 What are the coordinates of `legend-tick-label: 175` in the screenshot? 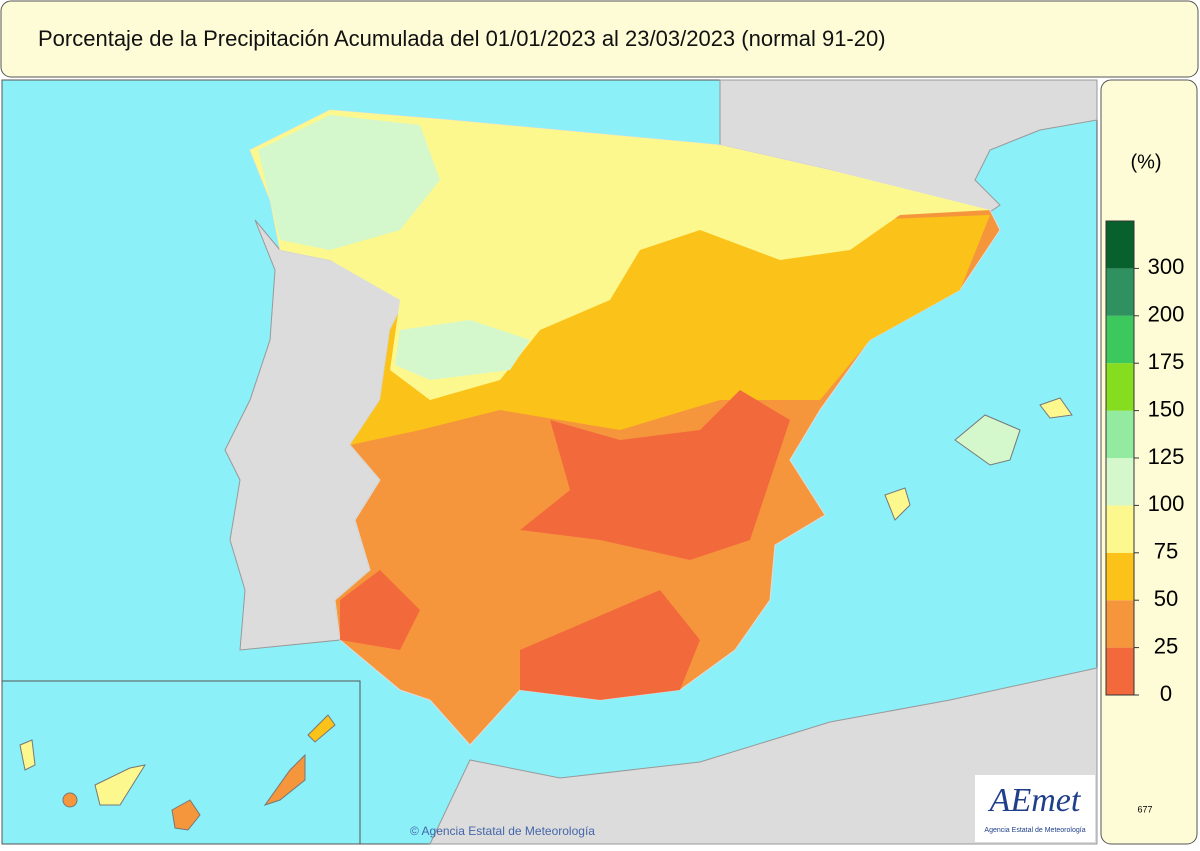 It's located at (1166, 361).